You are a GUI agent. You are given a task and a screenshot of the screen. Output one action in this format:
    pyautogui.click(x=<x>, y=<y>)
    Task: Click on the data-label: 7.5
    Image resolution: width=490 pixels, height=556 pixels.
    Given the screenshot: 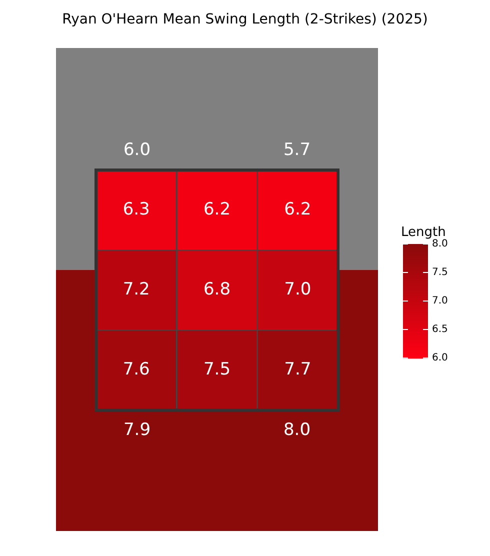 What is the action you would take?
    pyautogui.click(x=217, y=369)
    